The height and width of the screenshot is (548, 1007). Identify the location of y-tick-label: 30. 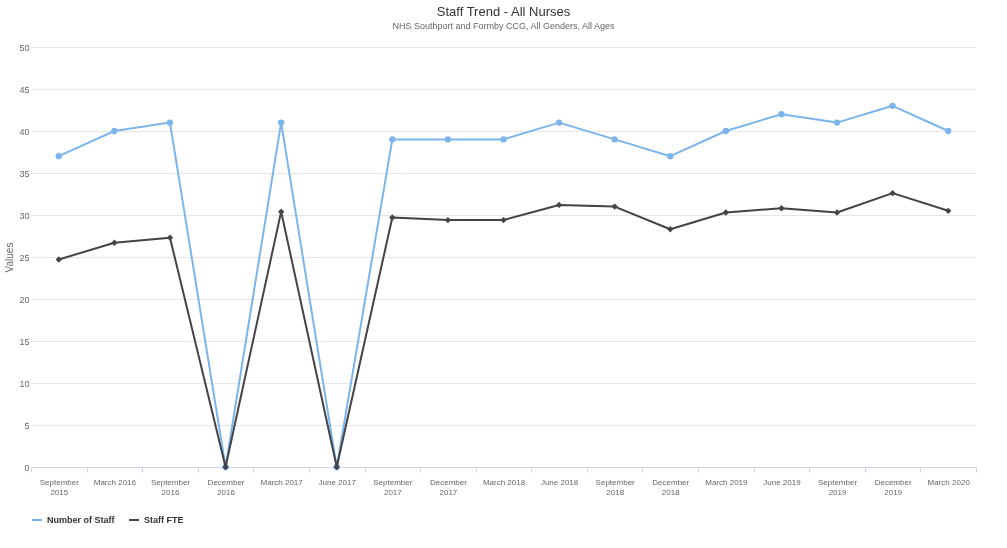
(24, 215).